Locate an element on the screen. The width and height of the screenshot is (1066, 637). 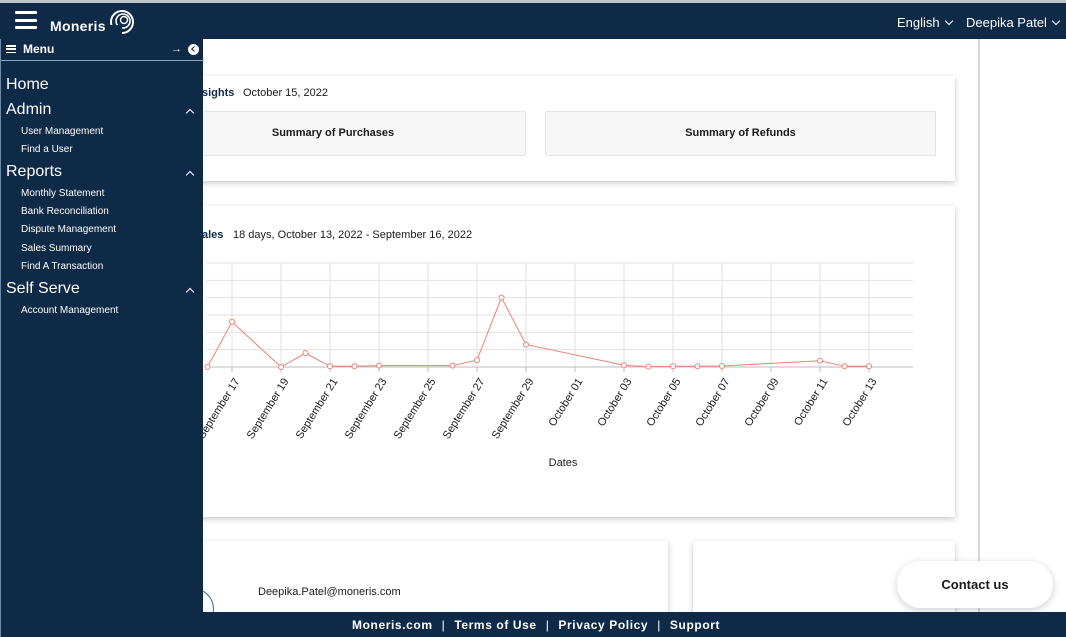
sidebar-section-self-serve: Self Serve is located at coordinates (43, 288).